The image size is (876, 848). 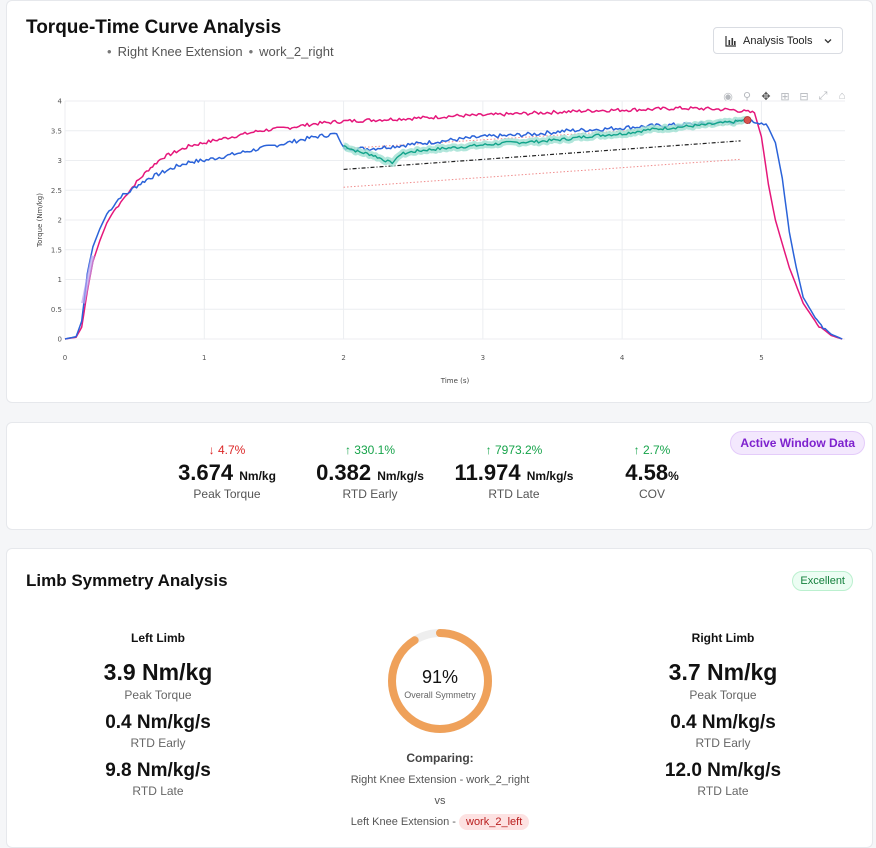 I want to click on comparing-first: Right Knee Extension - work_2_right, so click(x=440, y=780).